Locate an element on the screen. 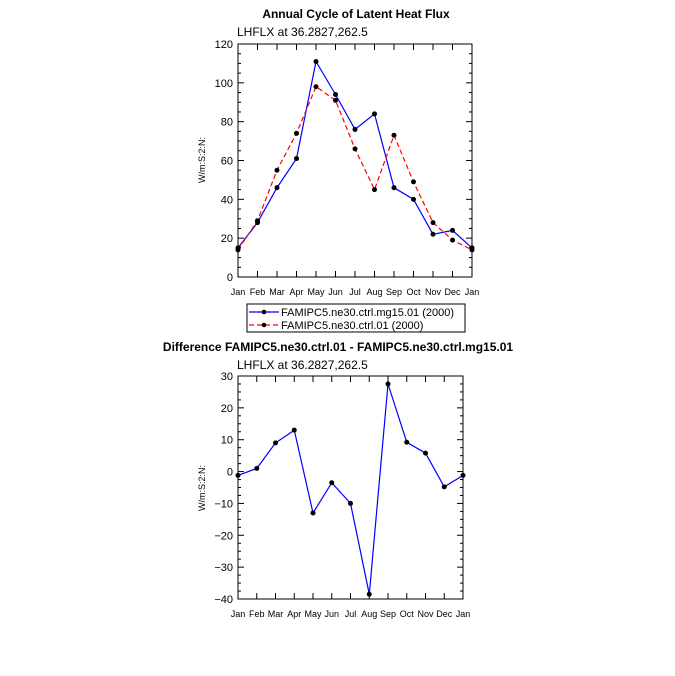 Image resolution: width=675 pixels, height=676 pixels. x-tick-label-august: Aug is located at coordinates (374, 292).